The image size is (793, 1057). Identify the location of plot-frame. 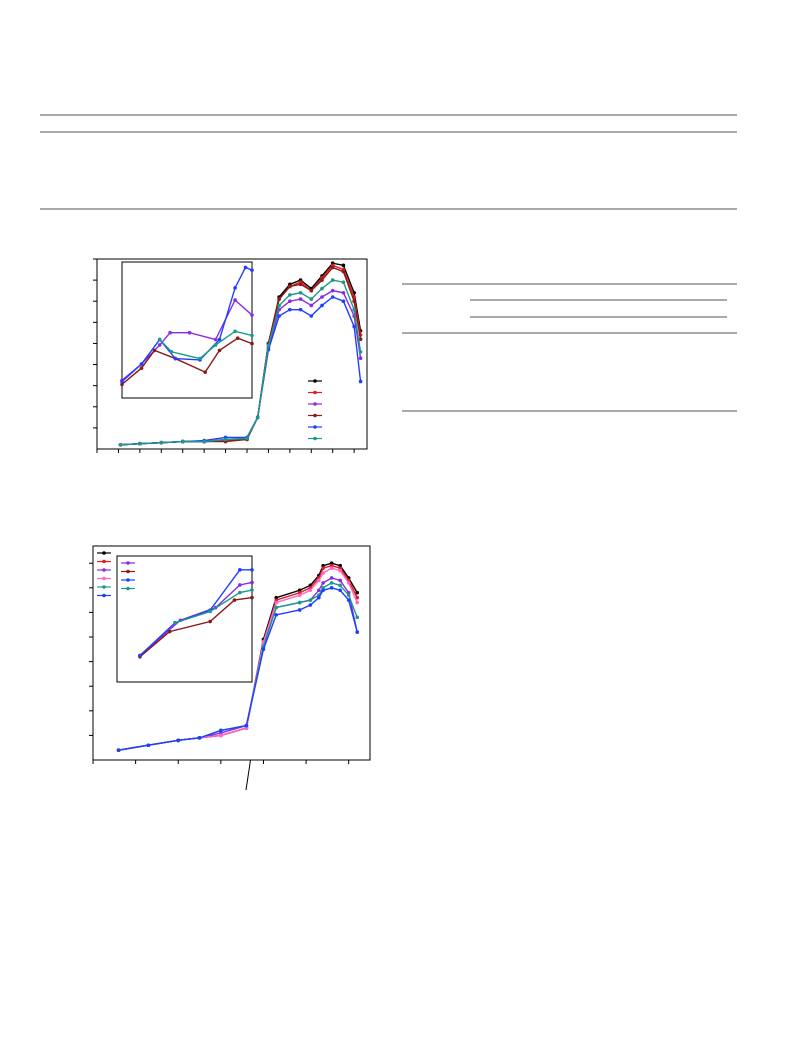
(187, 330).